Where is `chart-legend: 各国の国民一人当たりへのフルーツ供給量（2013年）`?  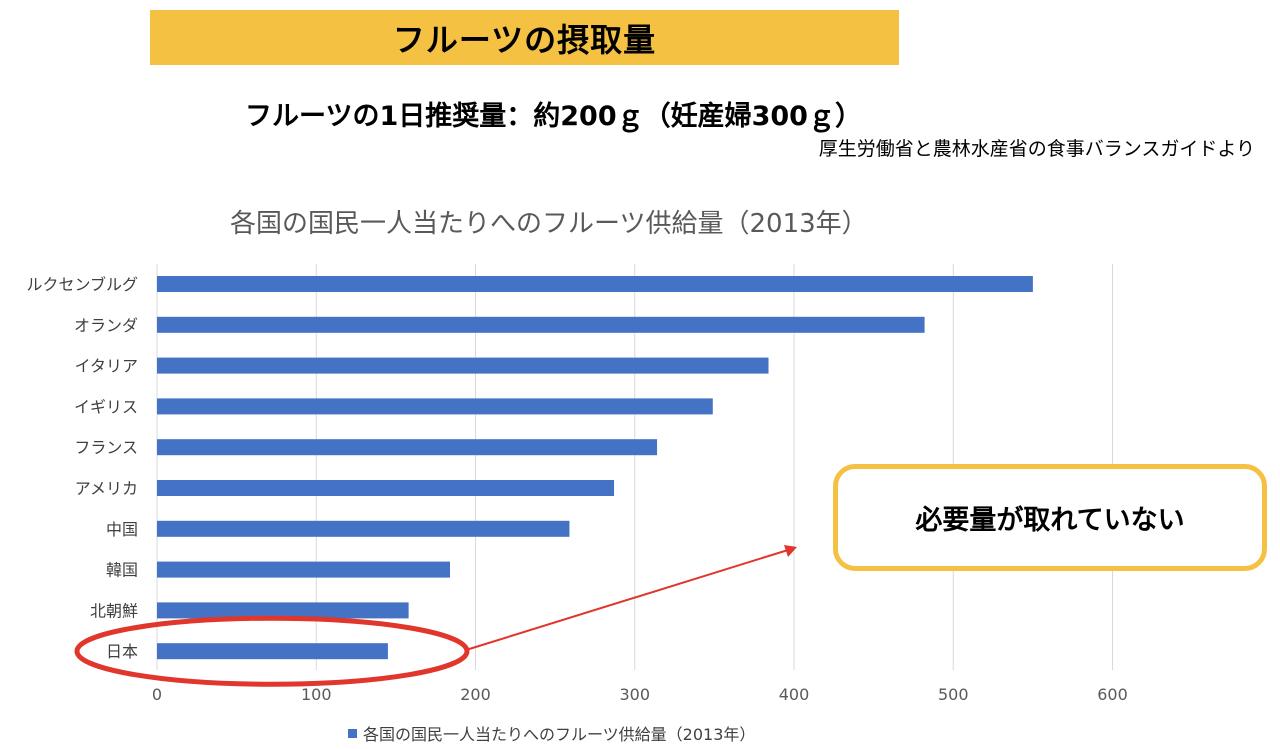
chart-legend: 各国の国民一人当たりへのフルーツ供給量（2013年） is located at coordinates (551, 733).